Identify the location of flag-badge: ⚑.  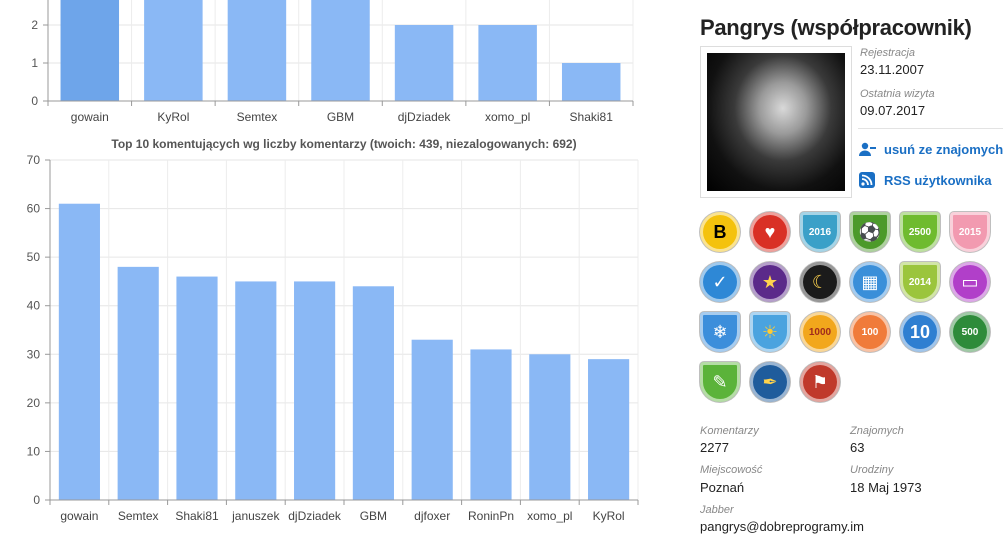
(820, 382).